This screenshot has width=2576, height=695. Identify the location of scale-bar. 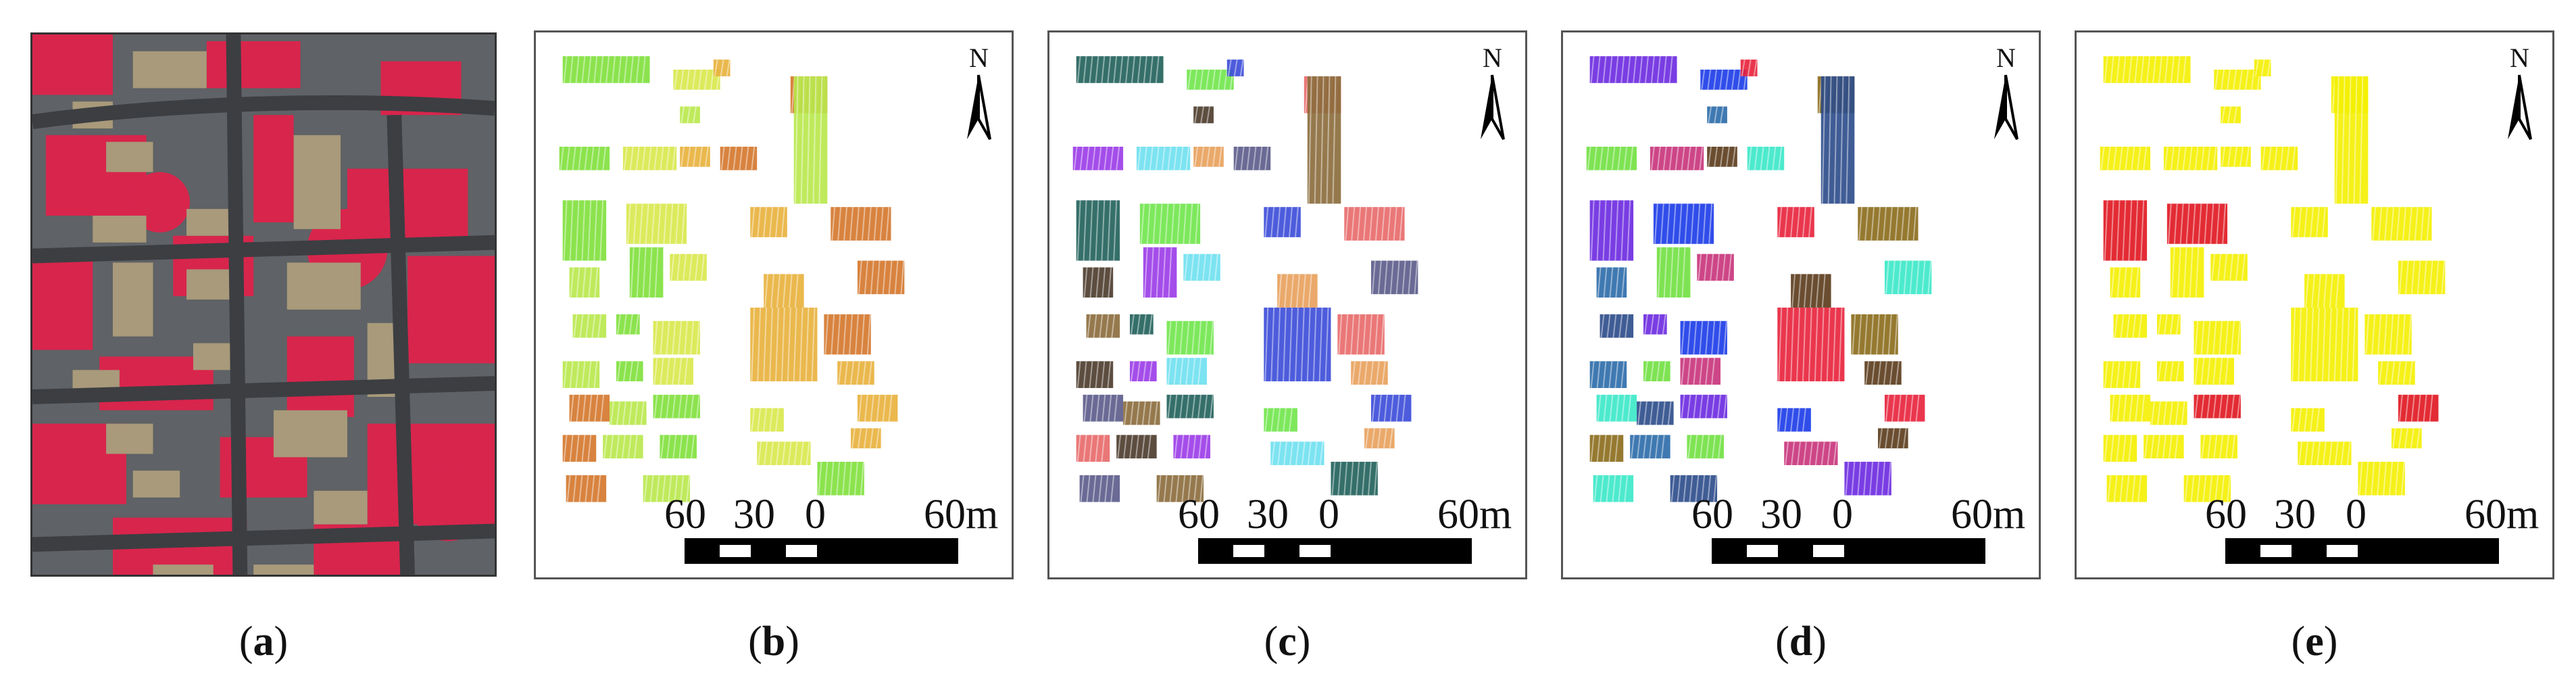
(1849, 551).